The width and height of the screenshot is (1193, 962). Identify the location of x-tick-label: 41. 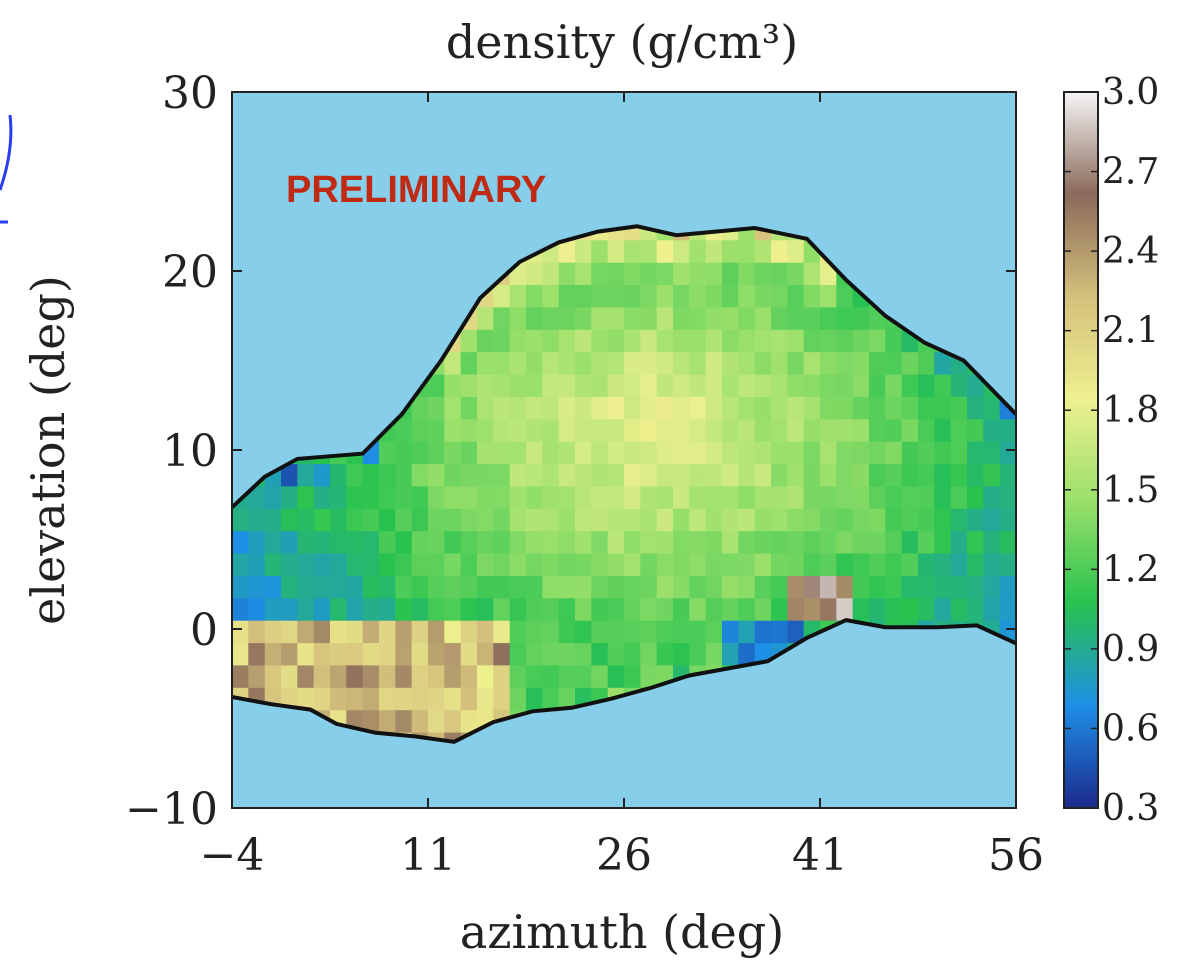
(820, 855).